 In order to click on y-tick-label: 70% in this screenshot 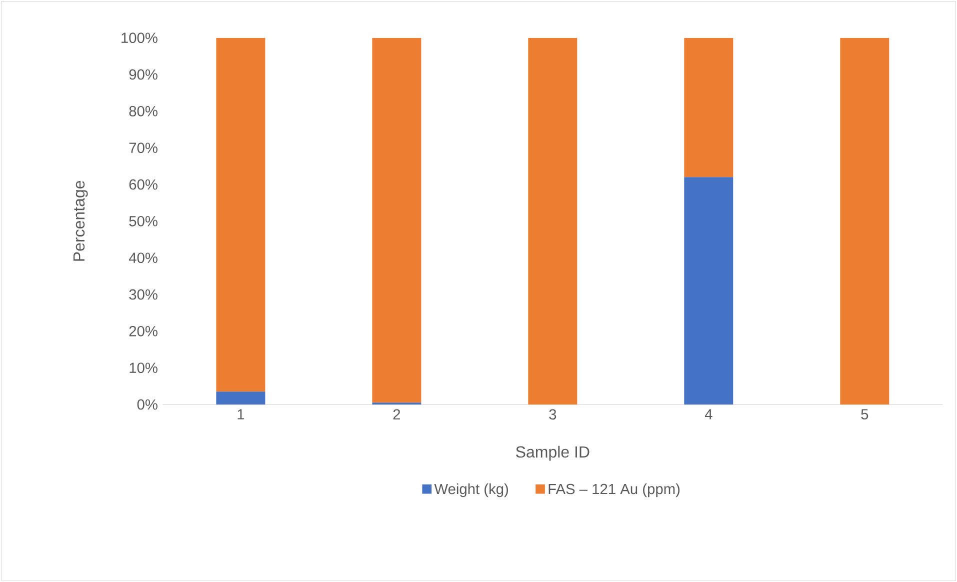, I will do `click(143, 148)`.